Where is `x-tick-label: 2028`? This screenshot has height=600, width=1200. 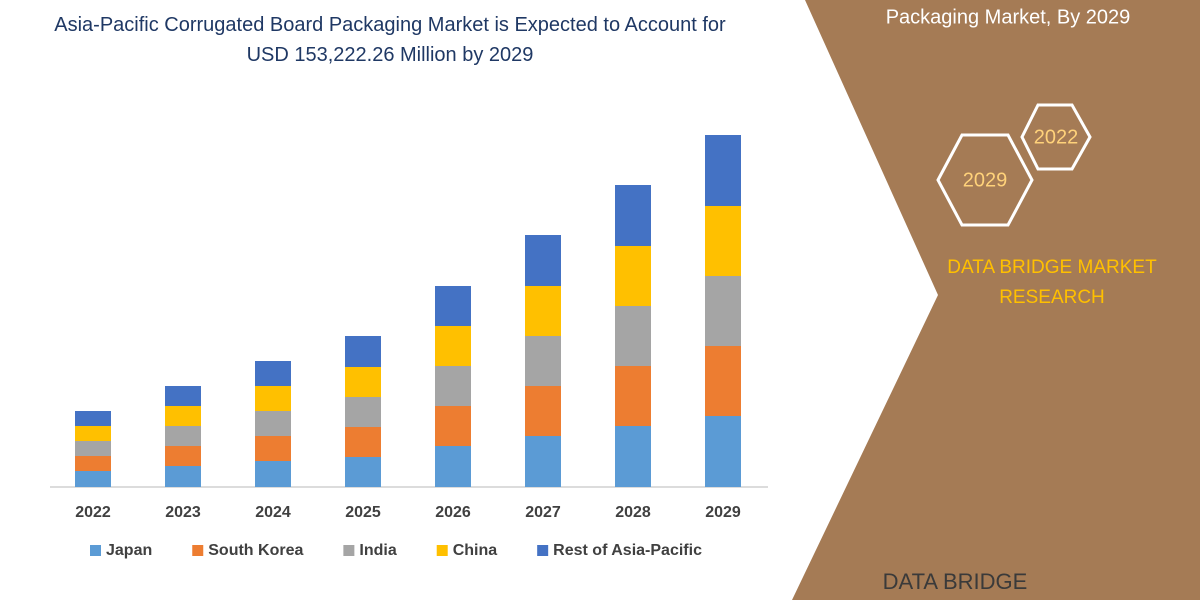
x-tick-label: 2028 is located at coordinates (633, 512).